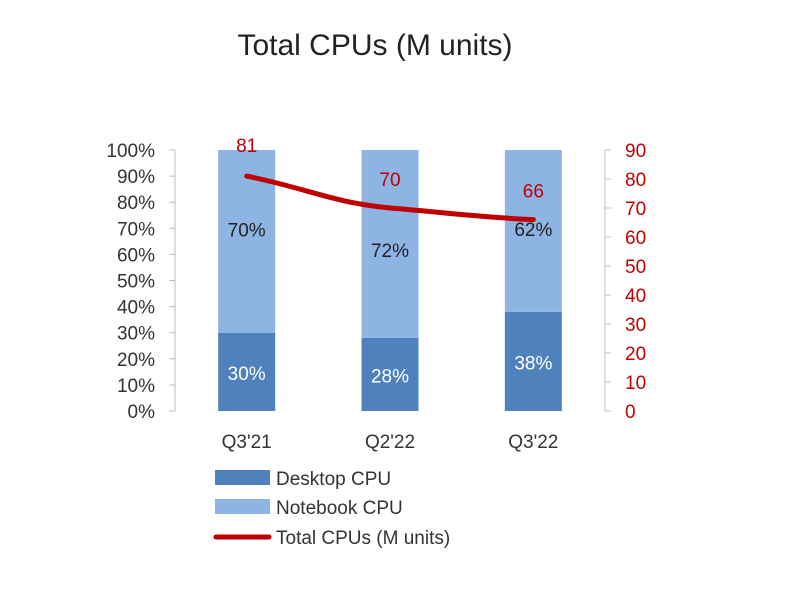 The height and width of the screenshot is (600, 800). I want to click on legend-label: Notebook CPU, so click(339, 508).